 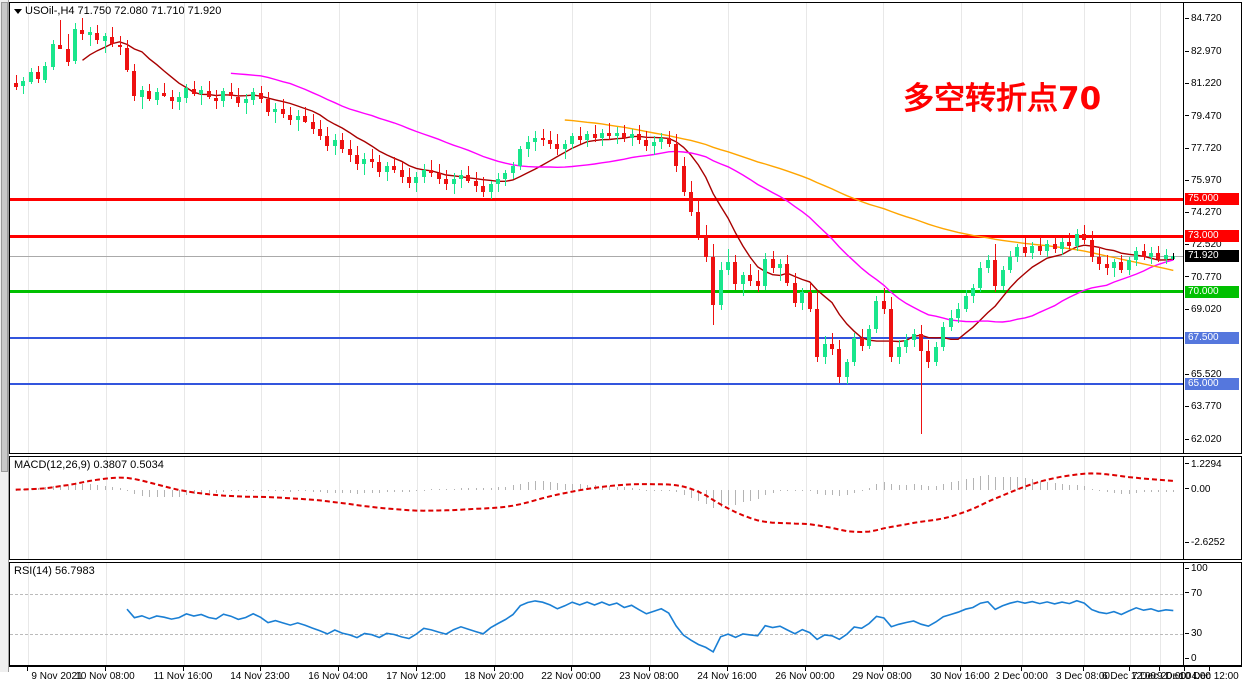 I want to click on price-axis-tick-label: 77.720, so click(x=1206, y=148).